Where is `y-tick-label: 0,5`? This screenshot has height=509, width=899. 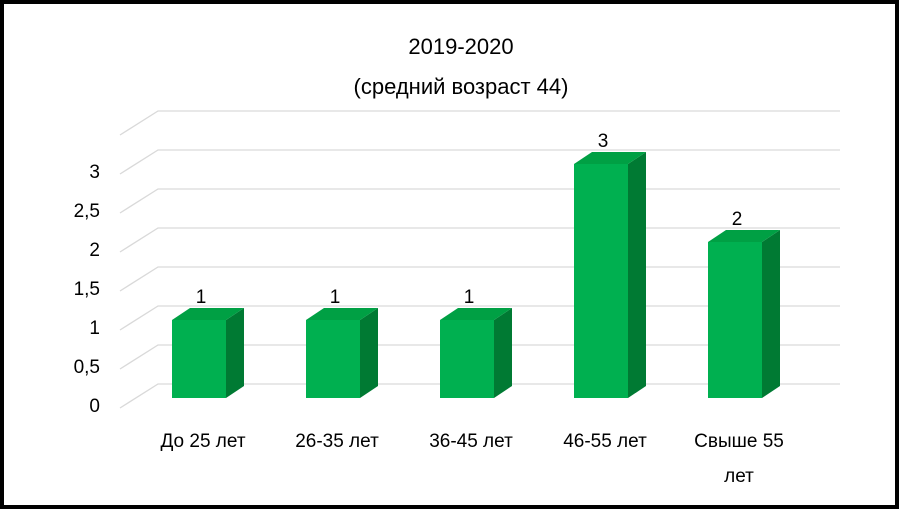
y-tick-label: 0,5 is located at coordinates (87, 367).